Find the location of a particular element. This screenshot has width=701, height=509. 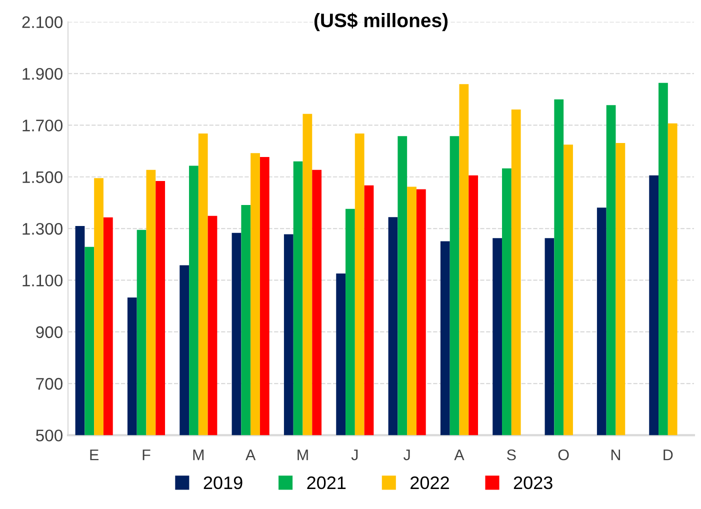

y-tick-label: 1.700 is located at coordinates (42, 126).